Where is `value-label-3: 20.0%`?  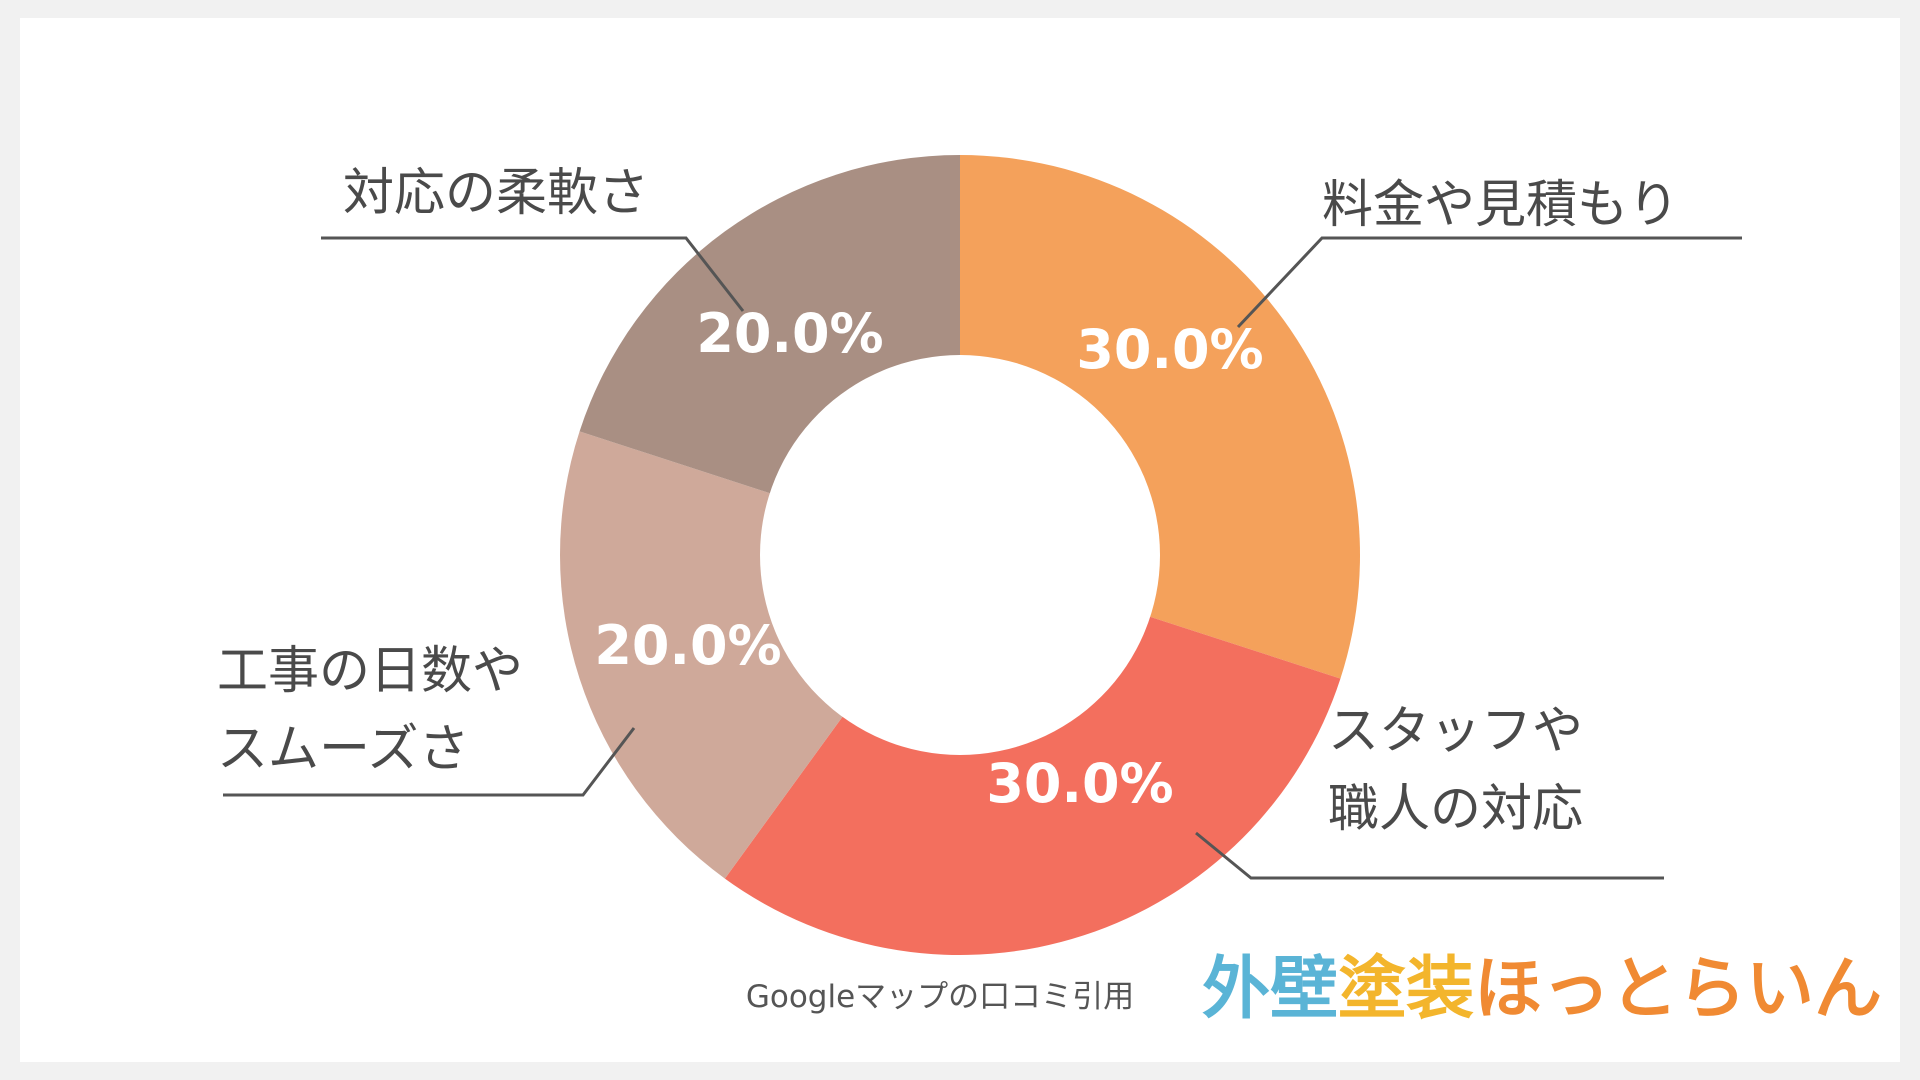 value-label-3: 20.0% is located at coordinates (687, 645).